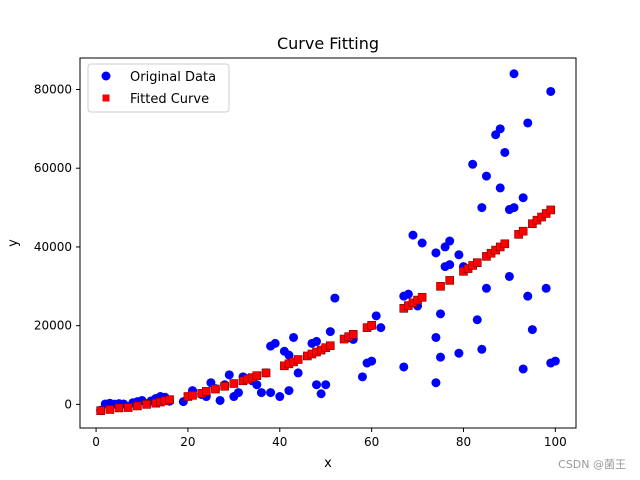 The width and height of the screenshot is (640, 480). Describe the element at coordinates (53, 247) in the screenshot. I see `y-tick-label: 40000` at that location.